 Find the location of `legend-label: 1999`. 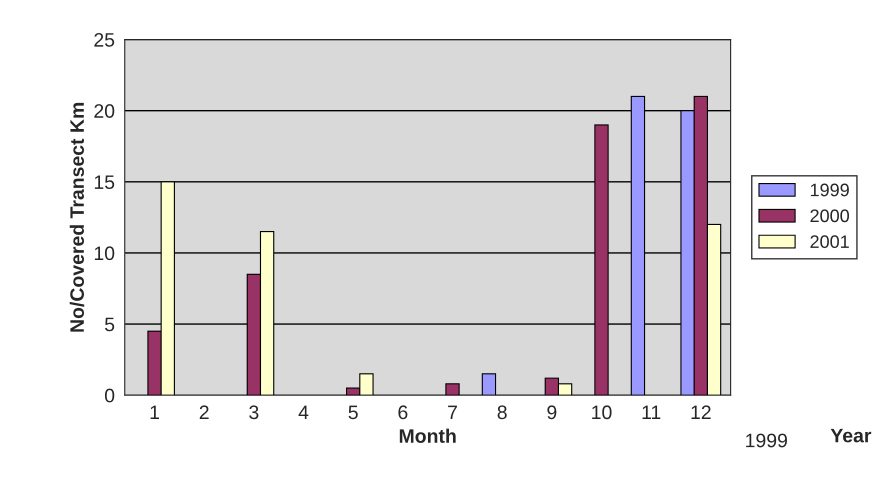

legend-label: 1999 is located at coordinates (829, 190).